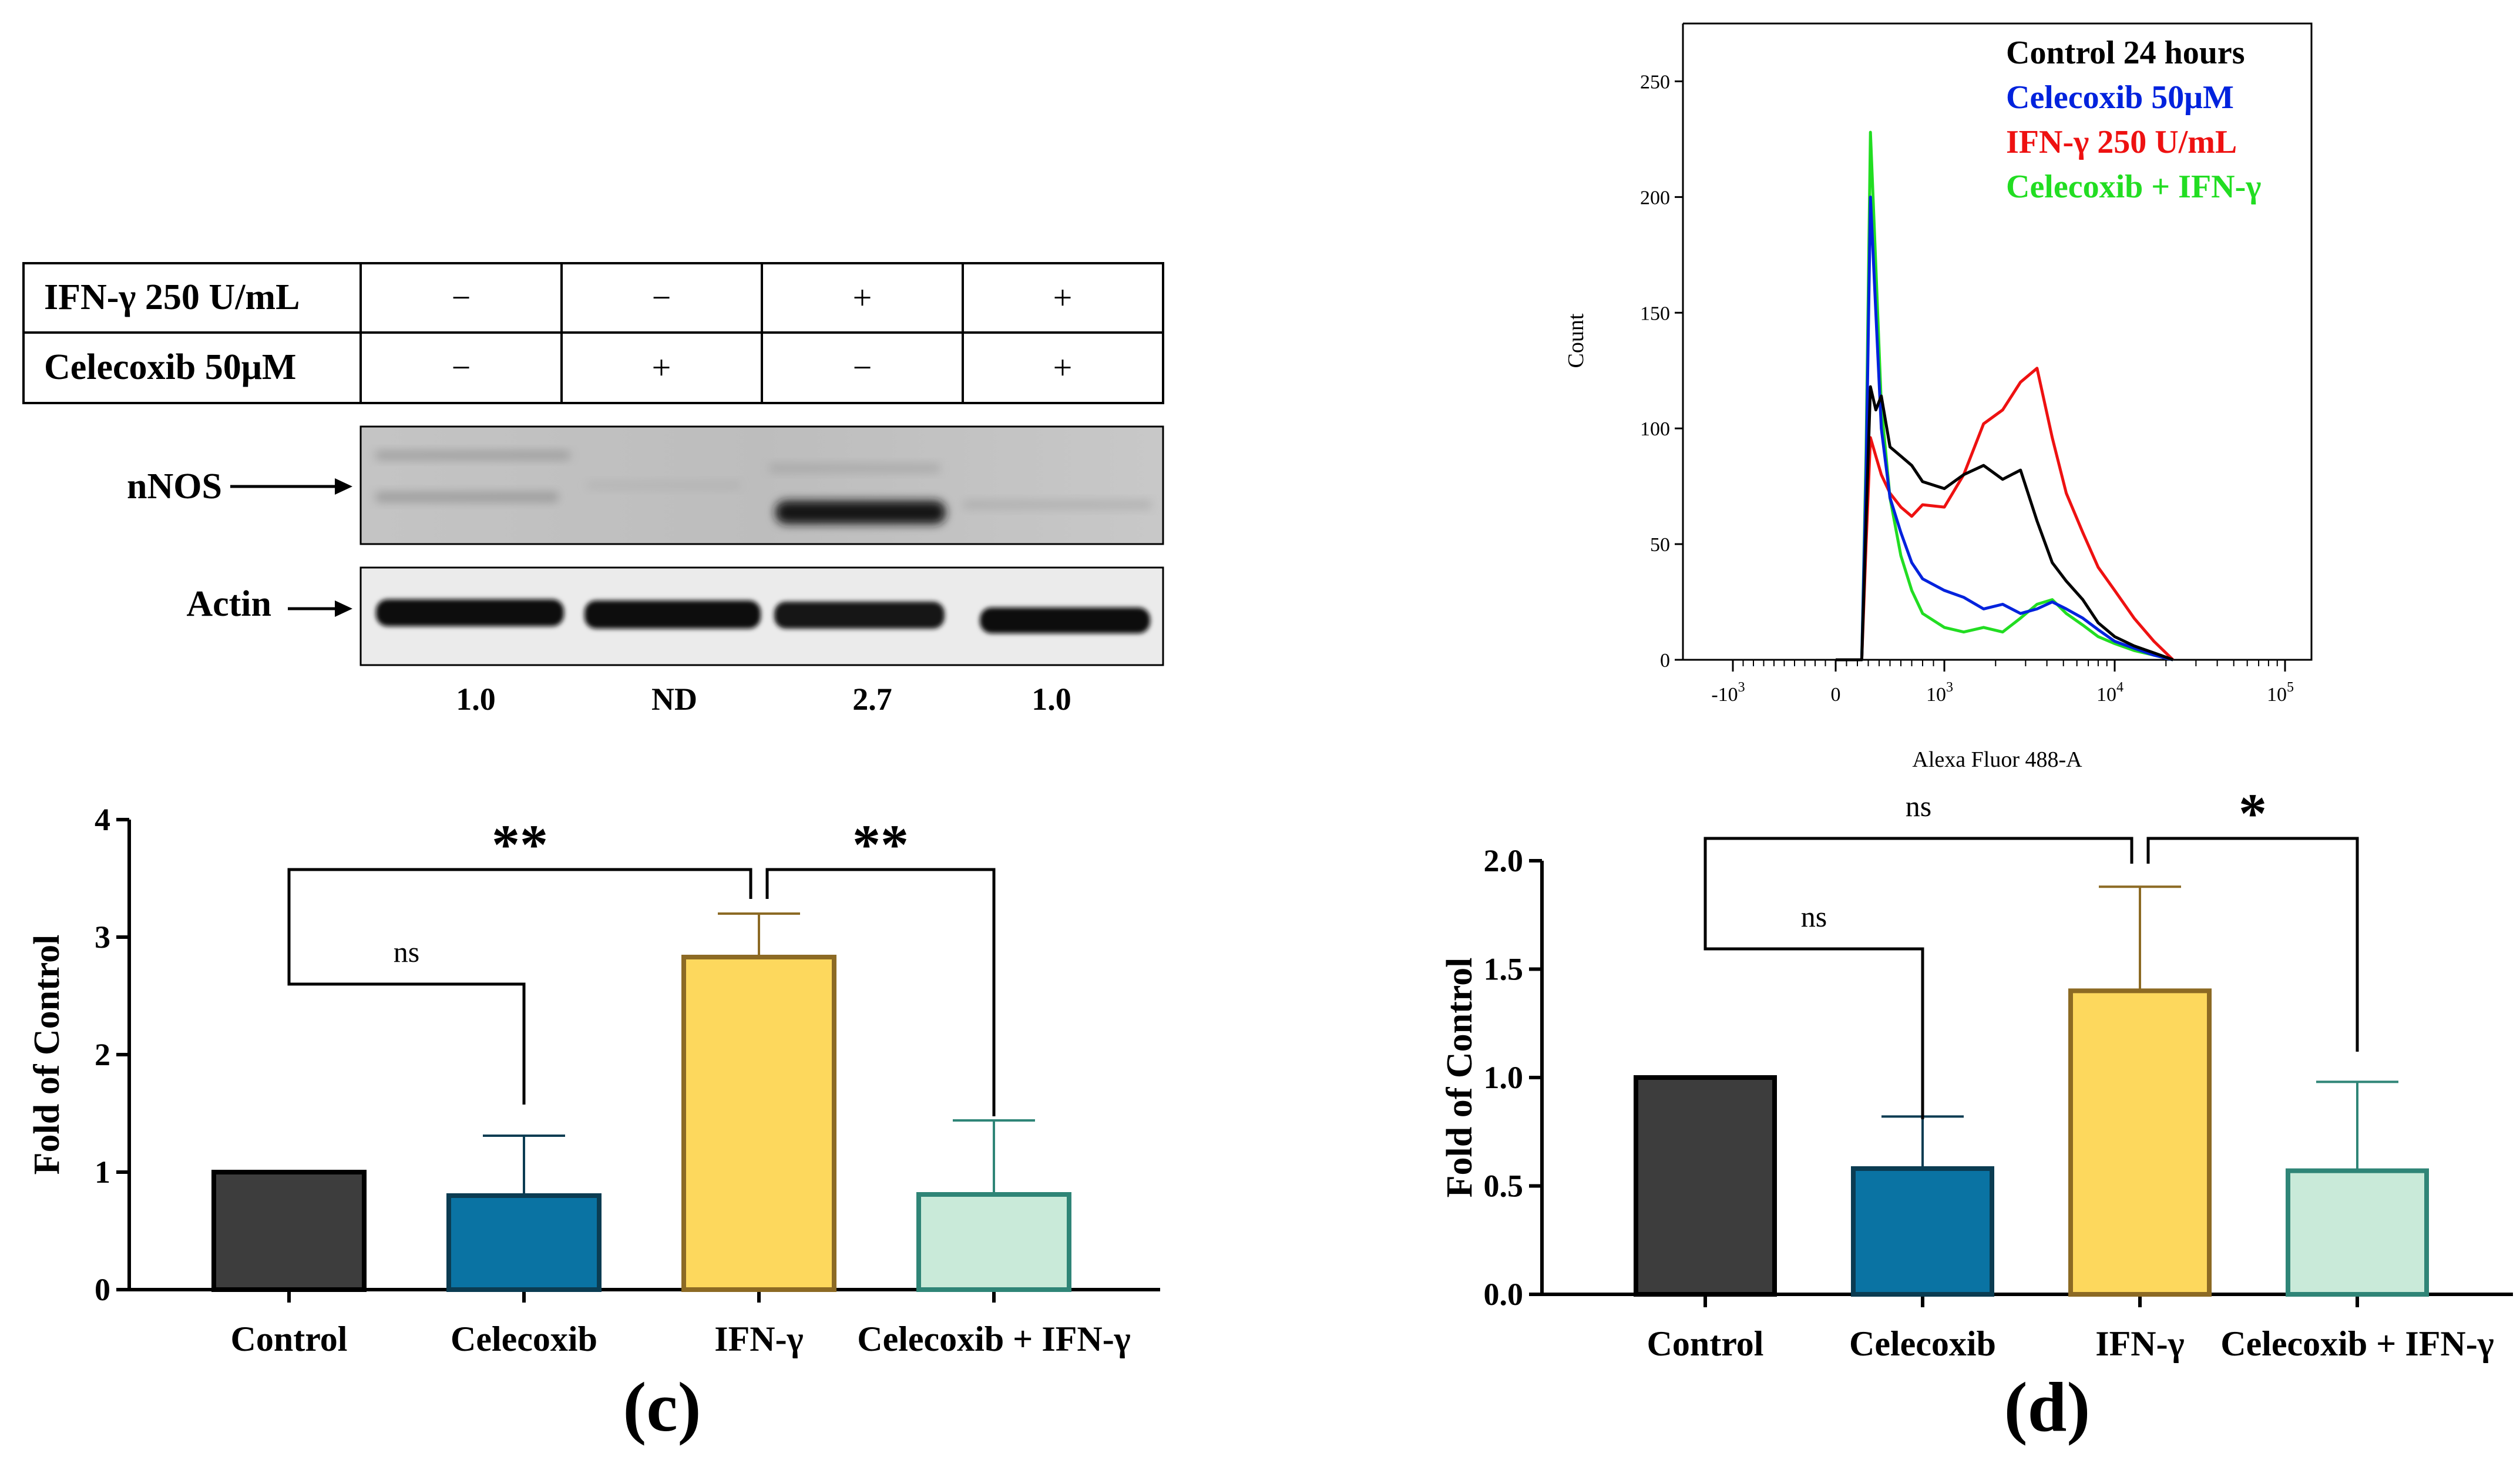 The width and height of the screenshot is (2520, 1470). What do you see at coordinates (1660, 545) in the screenshot?
I see `y-tick-label: 50` at bounding box center [1660, 545].